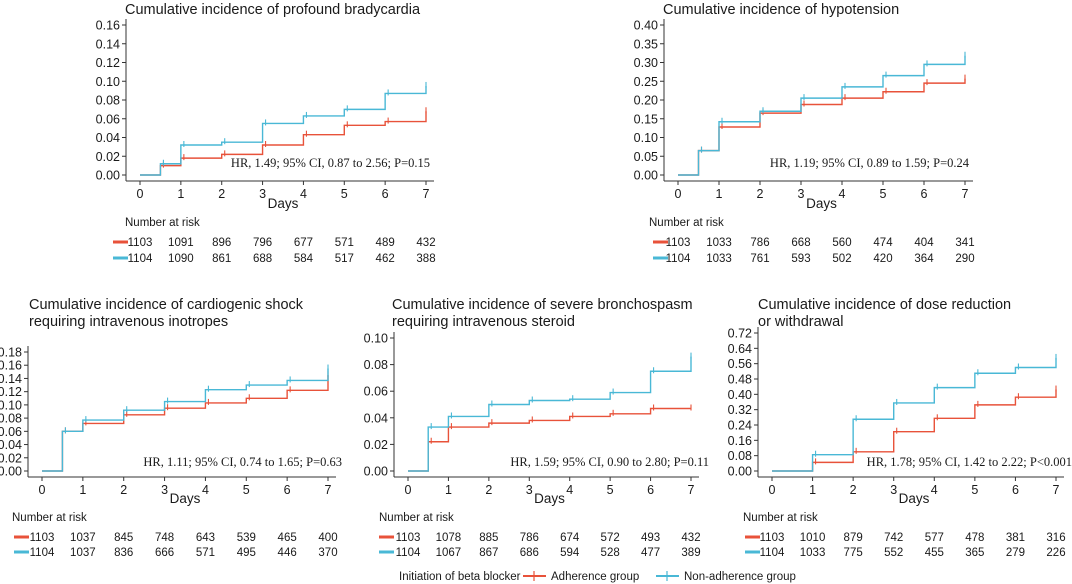 This screenshot has width=1072, height=584. What do you see at coordinates (128, 322) in the screenshot?
I see `chart-title: requiring intravenous inotropes` at bounding box center [128, 322].